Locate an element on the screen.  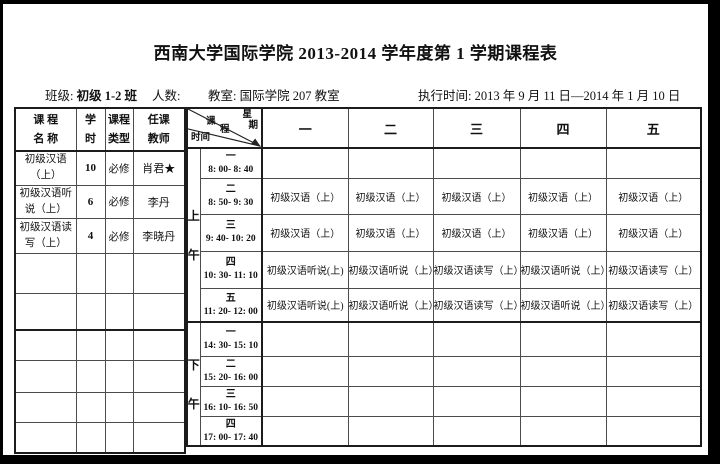
course-row: 初级汉语听 说（上） 6 必修 李丹 is located at coordinates (100, 202).